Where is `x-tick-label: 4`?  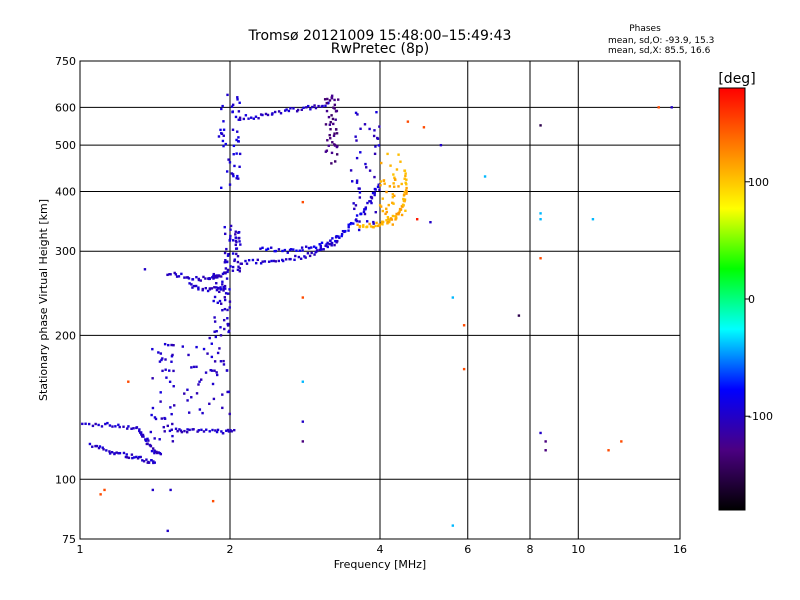 x-tick-label: 4 is located at coordinates (380, 549).